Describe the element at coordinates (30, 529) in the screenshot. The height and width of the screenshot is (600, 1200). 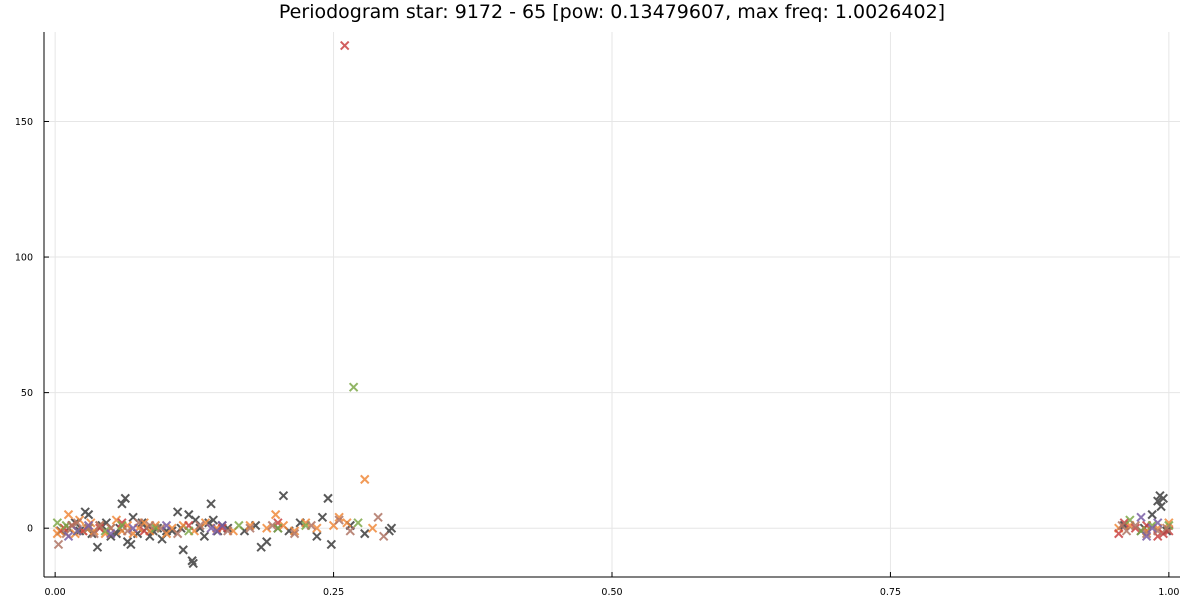
I see `y-tick-label: 0` at that location.